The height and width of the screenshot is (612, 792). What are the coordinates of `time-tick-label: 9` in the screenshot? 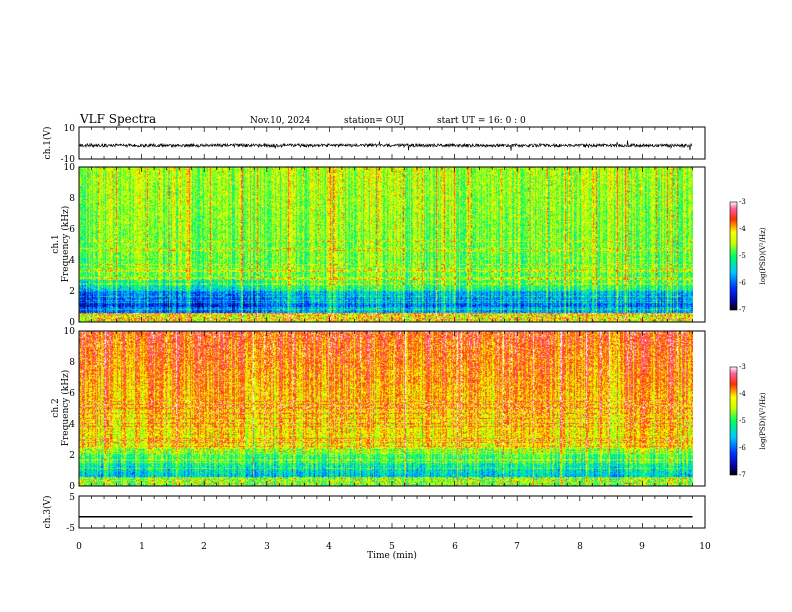 It's located at (642, 547).